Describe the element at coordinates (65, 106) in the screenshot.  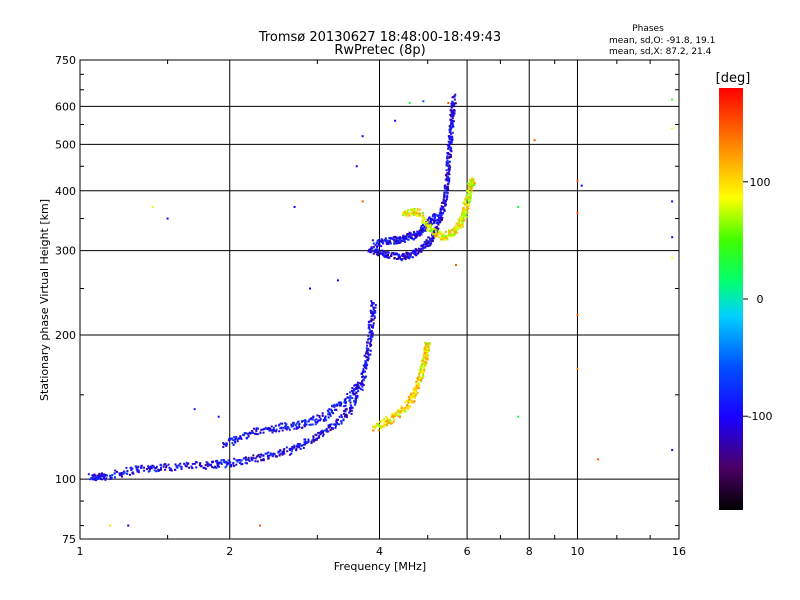
I see `y-tick-label: 600` at that location.